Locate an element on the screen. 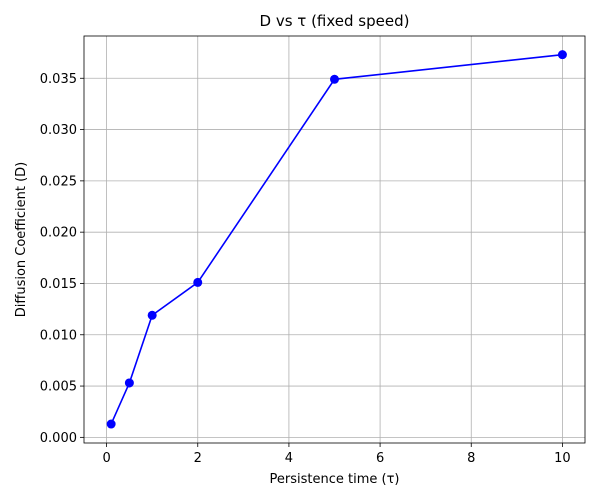 This screenshot has width=600, height=500. y-axis-label: Diffusion Coefficient (D) is located at coordinates (21, 240).